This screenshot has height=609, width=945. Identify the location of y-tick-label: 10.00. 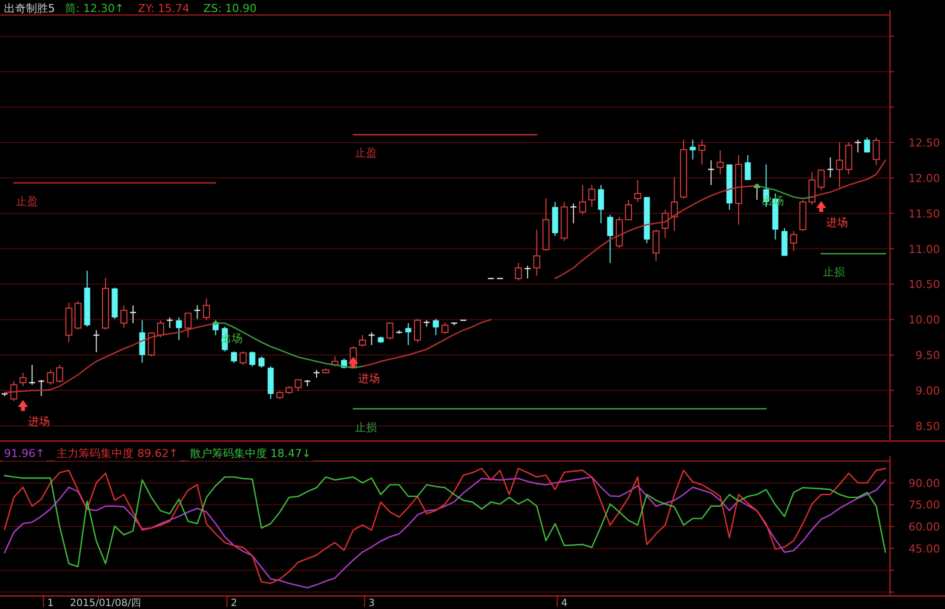
(924, 320).